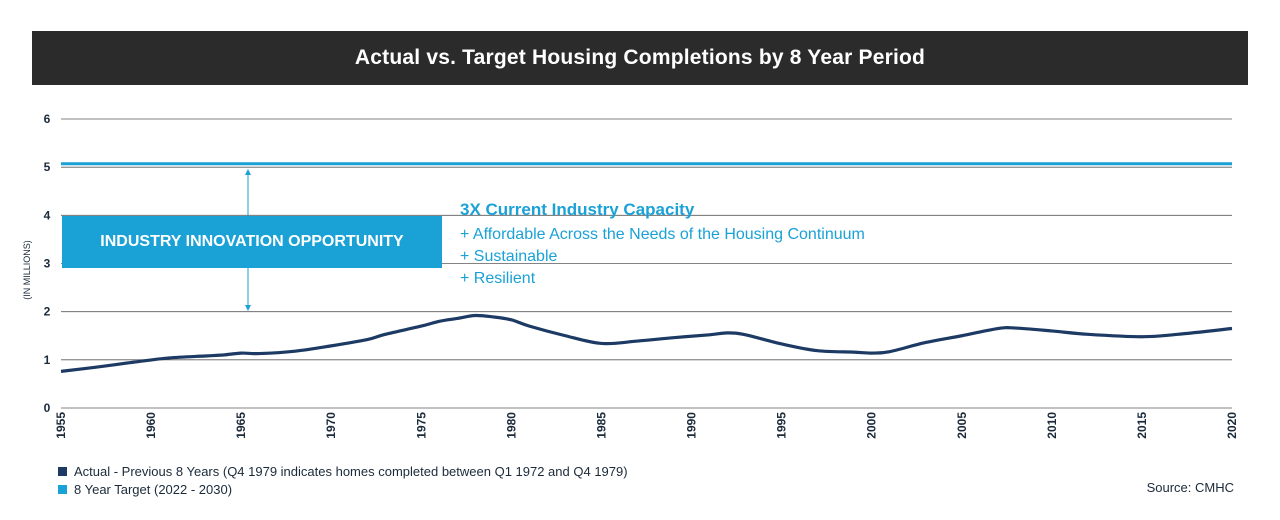 The width and height of the screenshot is (1280, 520). I want to click on x-tick-label: 1965, so click(241, 425).